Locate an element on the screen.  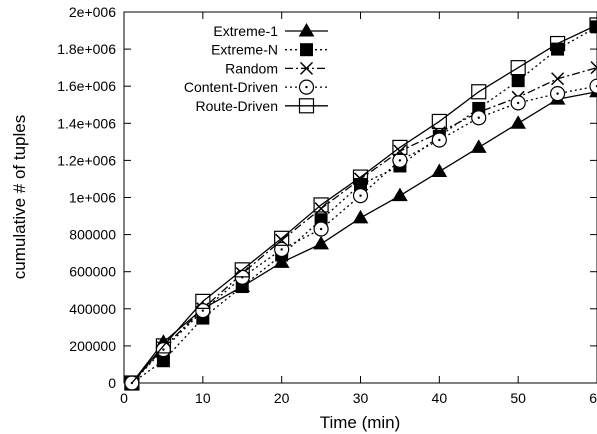
legend-item-content-driven: Content-Driven is located at coordinates (256, 87).